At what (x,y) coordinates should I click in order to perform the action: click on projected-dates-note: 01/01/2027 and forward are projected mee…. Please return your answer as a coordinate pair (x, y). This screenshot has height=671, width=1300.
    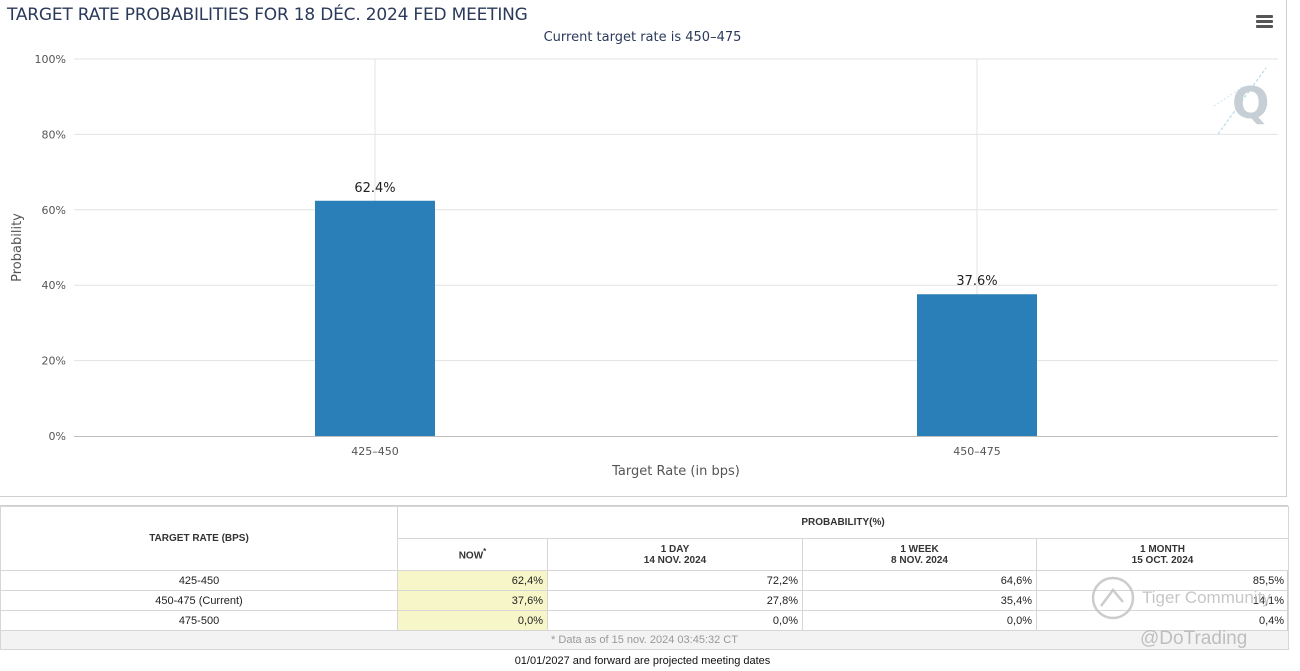
    Looking at the image, I should click on (642, 661).